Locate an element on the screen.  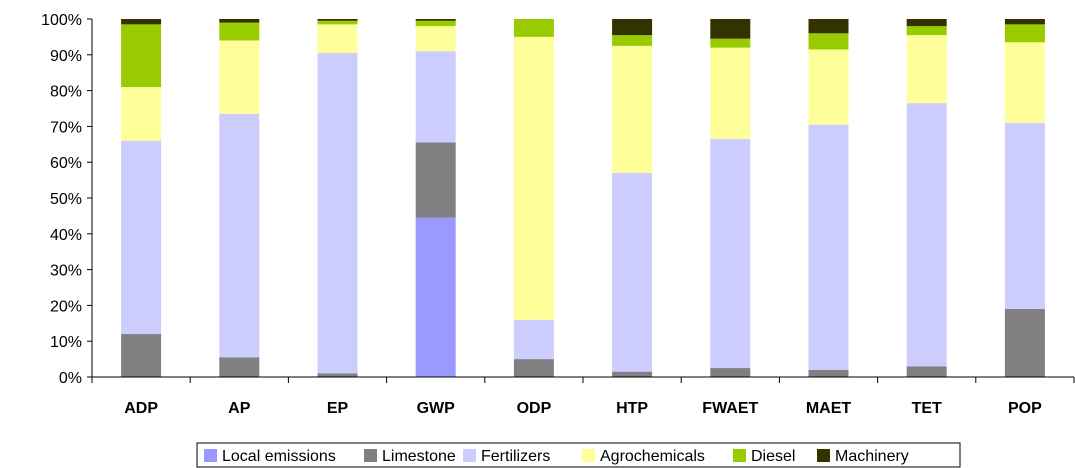
y-tick-label: 100% is located at coordinates (61, 20).